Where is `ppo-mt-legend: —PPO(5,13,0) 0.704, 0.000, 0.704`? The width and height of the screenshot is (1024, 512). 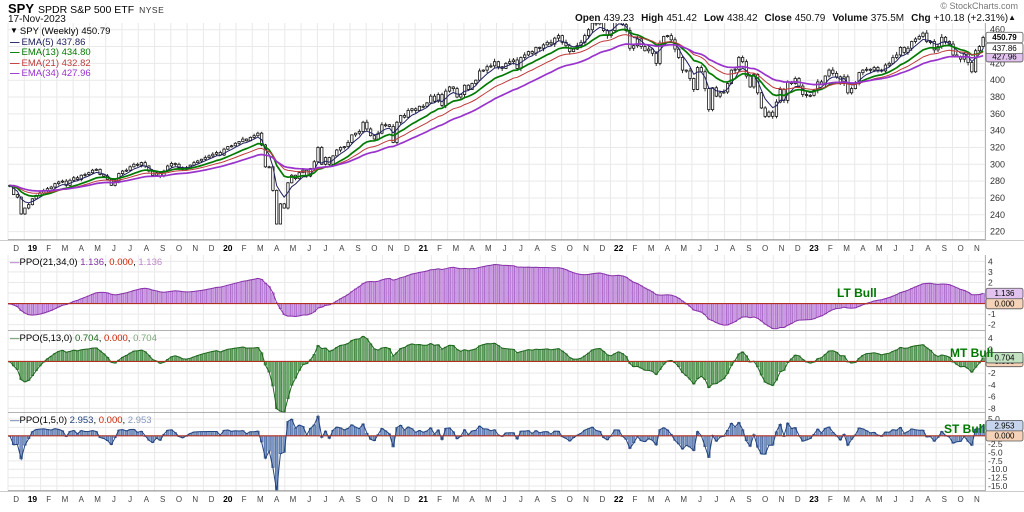 ppo-mt-legend: —PPO(5,13,0) 0.704, 0.000, 0.704 is located at coordinates (83, 338).